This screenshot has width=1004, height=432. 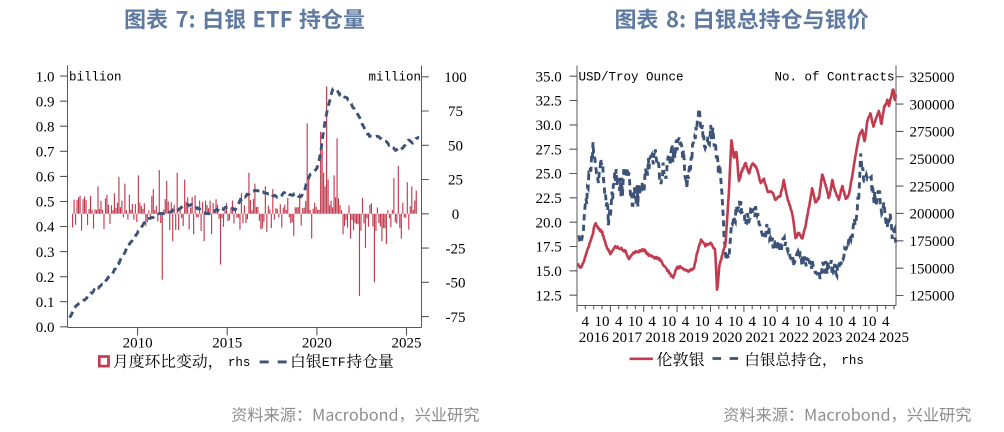 What do you see at coordinates (548, 248) in the screenshot?
I see `svg-text: 17.5` at bounding box center [548, 248].